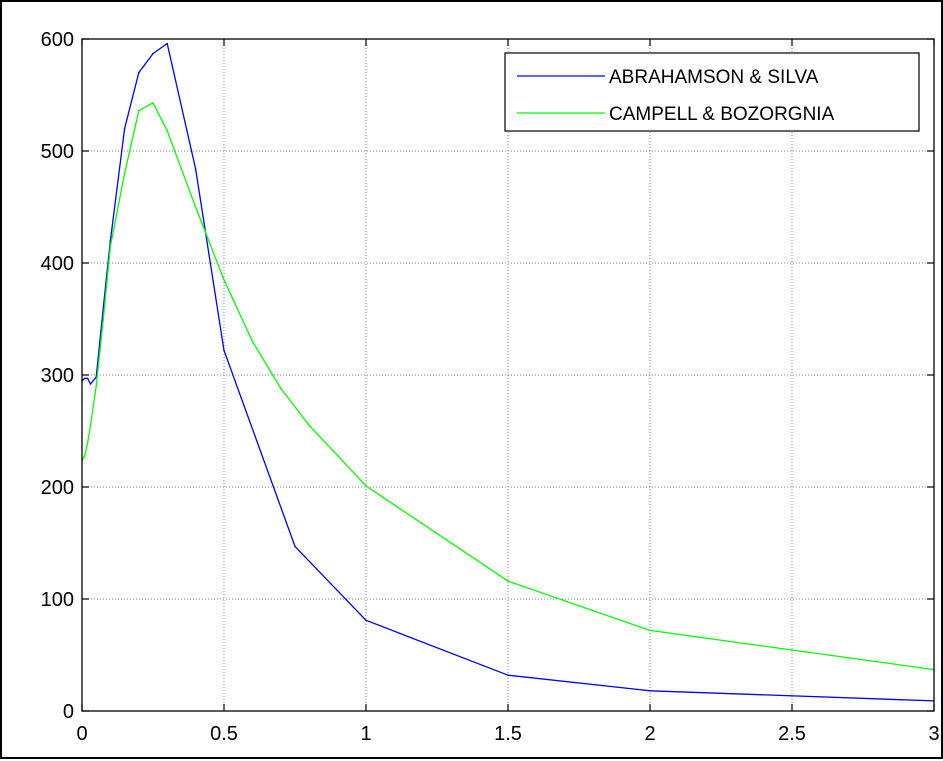 The image size is (943, 761). What do you see at coordinates (57, 40) in the screenshot?
I see `y-tick-label: 600` at bounding box center [57, 40].